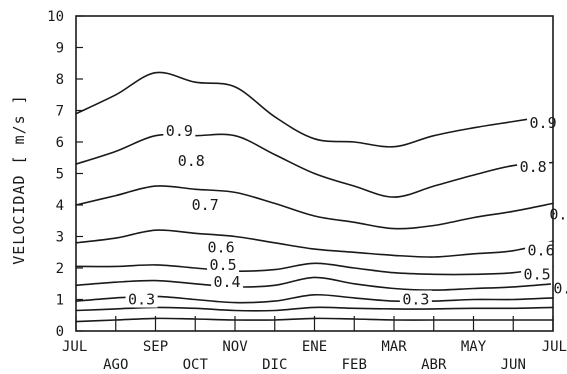  Describe the element at coordinates (115, 365) in the screenshot. I see `x-tick-label: AGO` at that location.